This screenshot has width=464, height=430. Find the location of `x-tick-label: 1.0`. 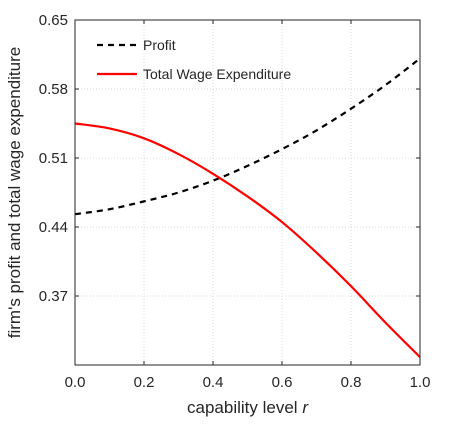

x-tick-label: 1.0 is located at coordinates (420, 382).